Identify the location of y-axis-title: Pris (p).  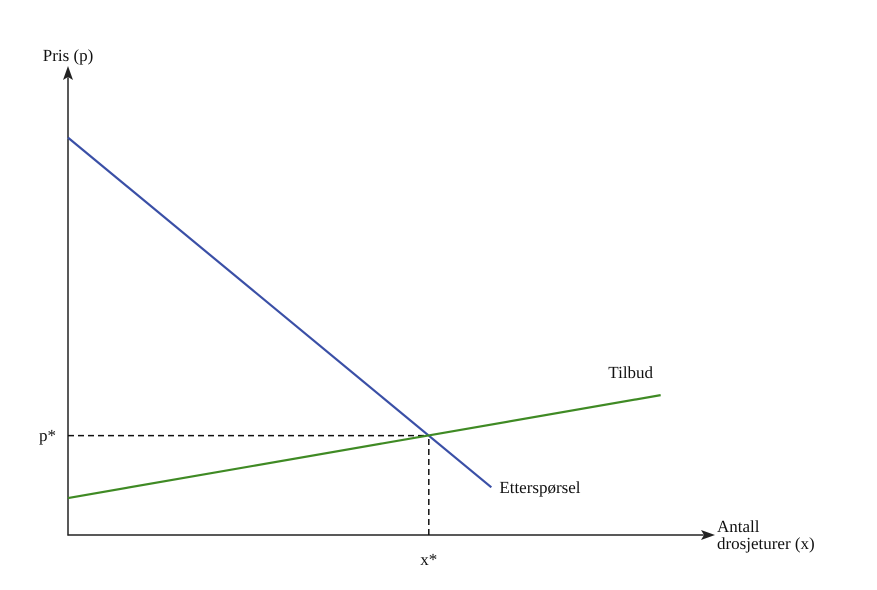
(68, 55).